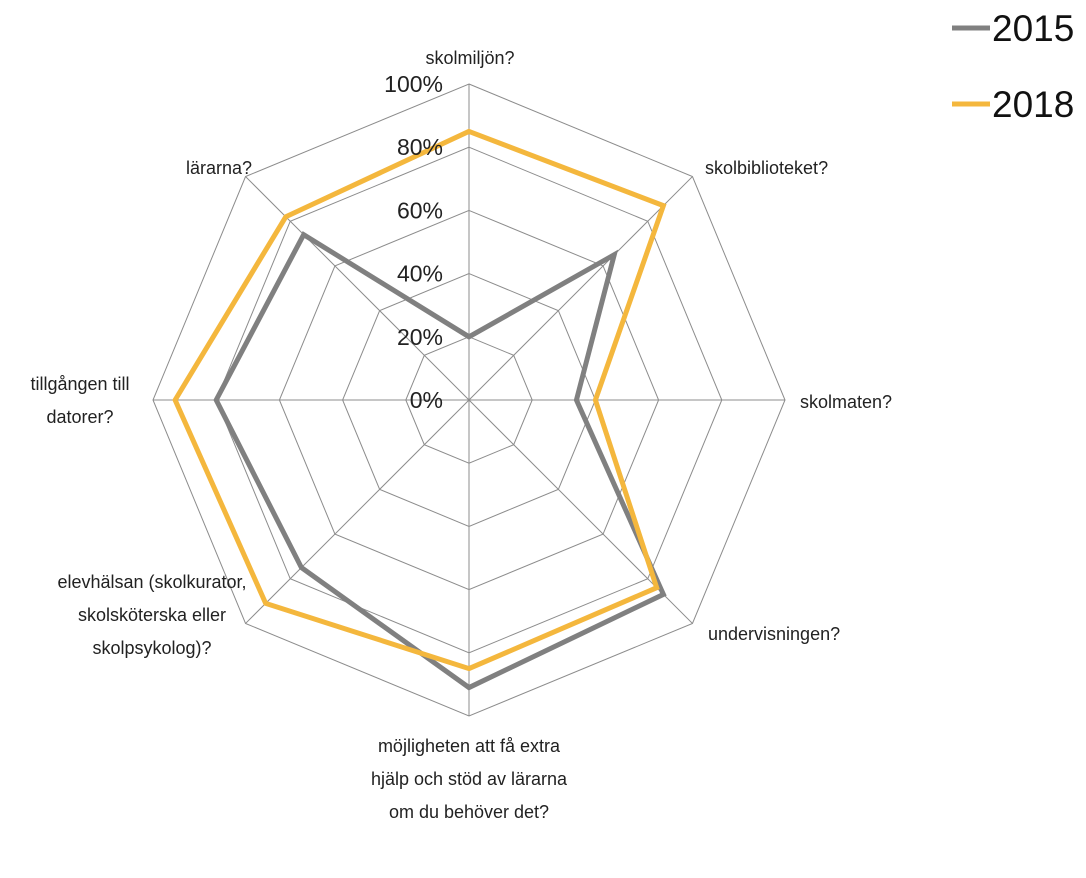 The width and height of the screenshot is (1086, 878). I want to click on category-label: tillgången till datorer?, so click(80, 400).